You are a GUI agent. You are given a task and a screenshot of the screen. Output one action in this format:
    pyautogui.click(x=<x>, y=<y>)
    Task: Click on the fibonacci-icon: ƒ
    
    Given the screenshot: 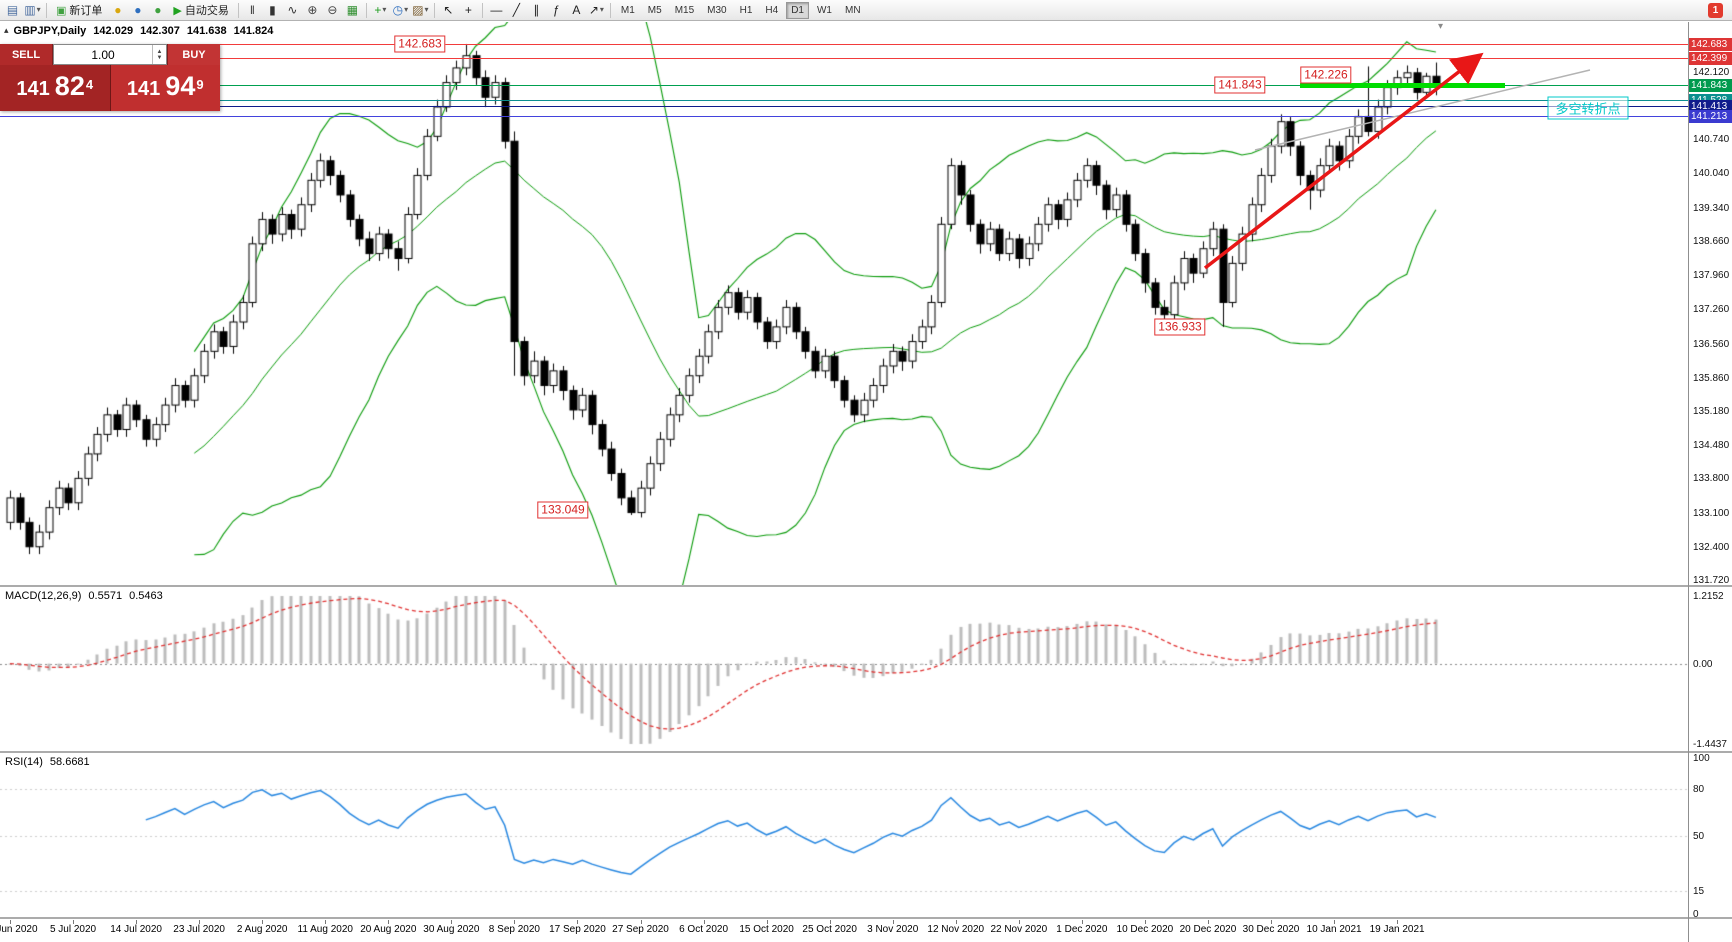 What is the action you would take?
    pyautogui.click(x=556, y=10)
    